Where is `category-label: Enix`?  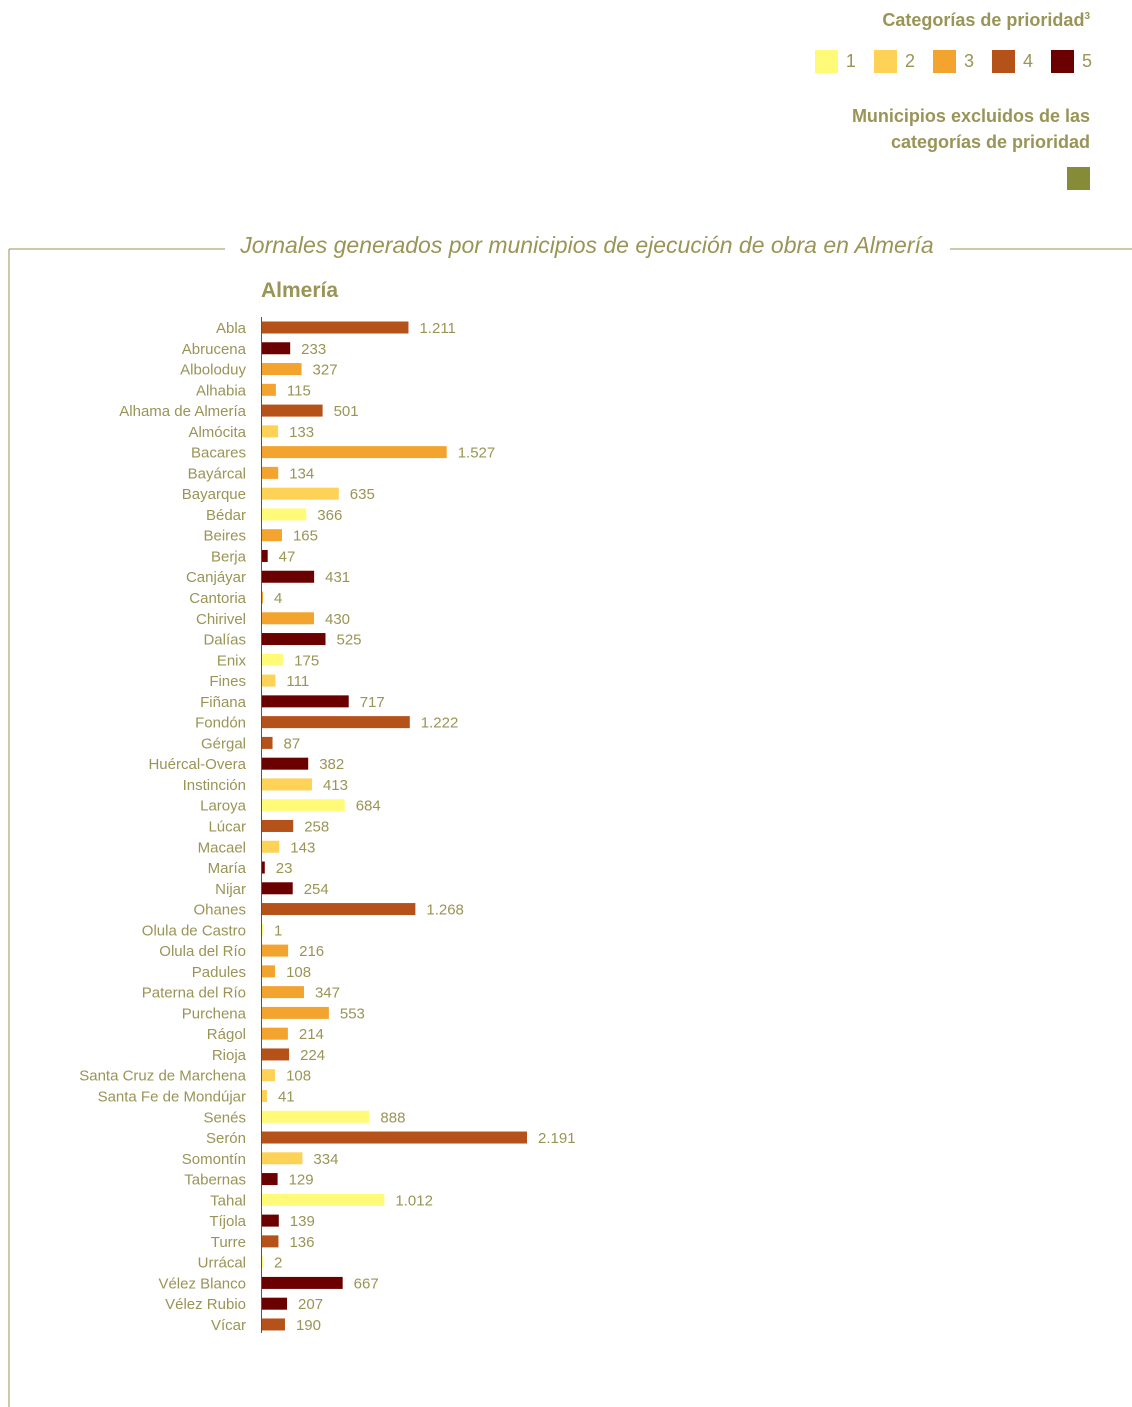 category-label: Enix is located at coordinates (232, 660).